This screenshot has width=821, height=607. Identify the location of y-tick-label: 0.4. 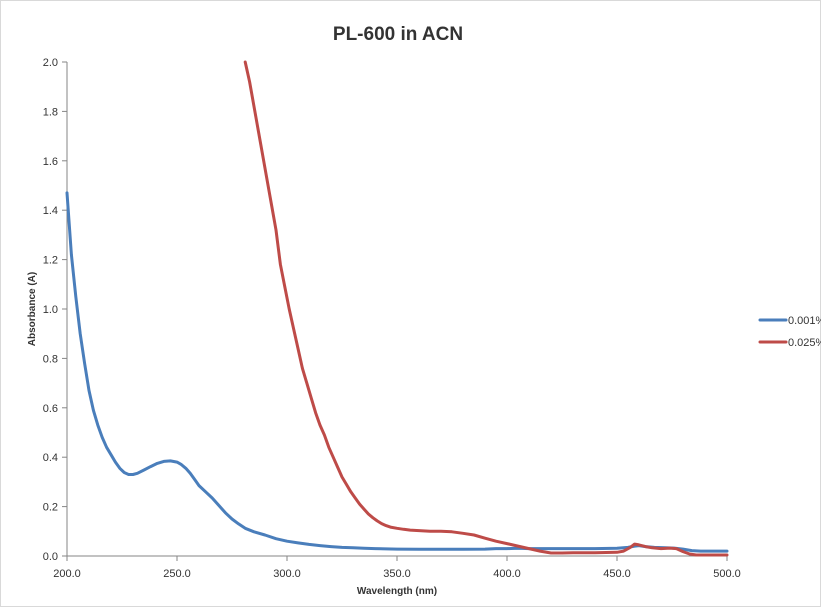
(50, 458).